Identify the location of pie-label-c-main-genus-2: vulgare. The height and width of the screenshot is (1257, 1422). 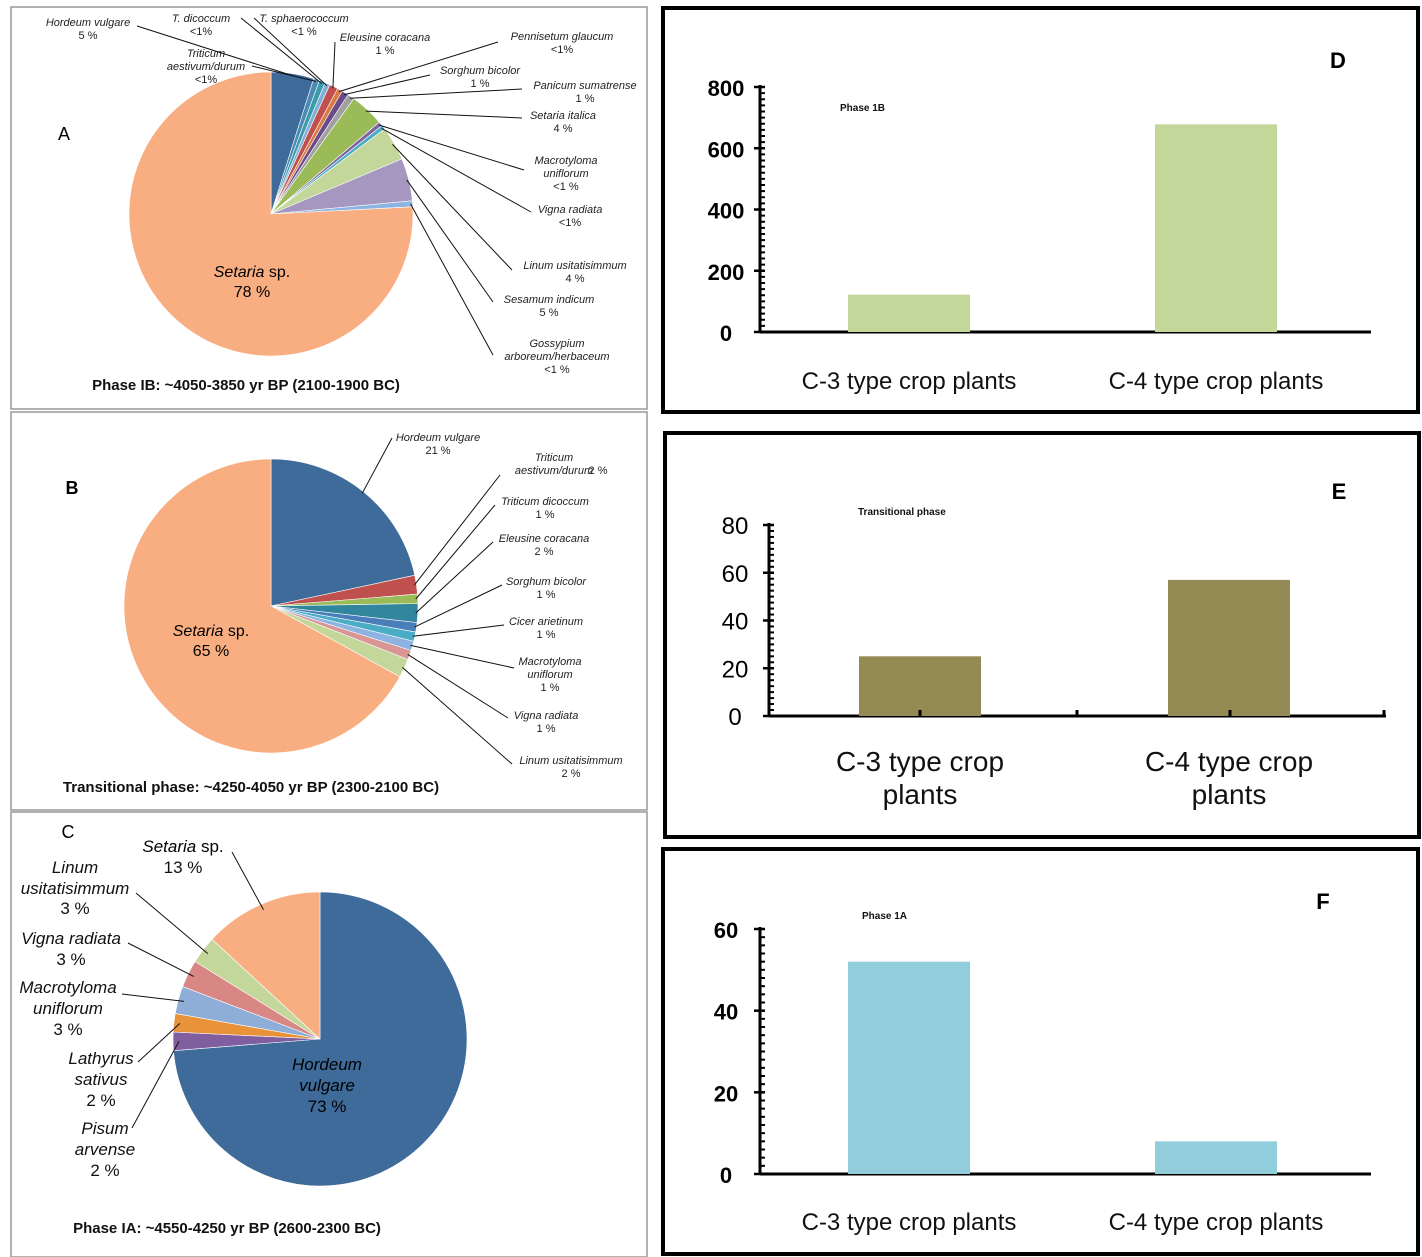
(327, 1085).